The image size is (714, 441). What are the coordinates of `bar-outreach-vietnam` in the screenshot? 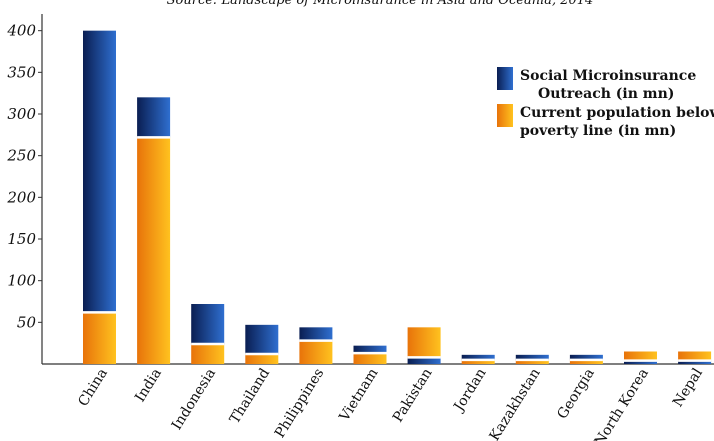 It's located at (370, 349).